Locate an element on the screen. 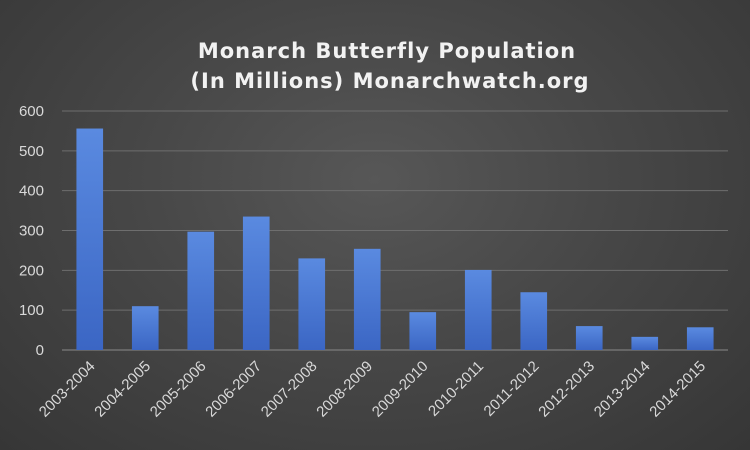  y-tick-label: 300 is located at coordinates (31, 231).